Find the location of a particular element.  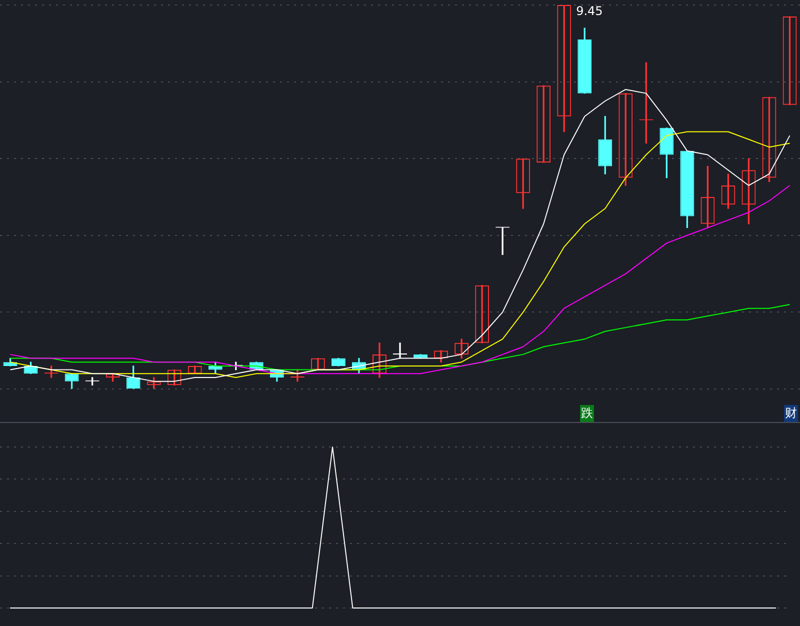

text: 跌 is located at coordinates (587, 413).